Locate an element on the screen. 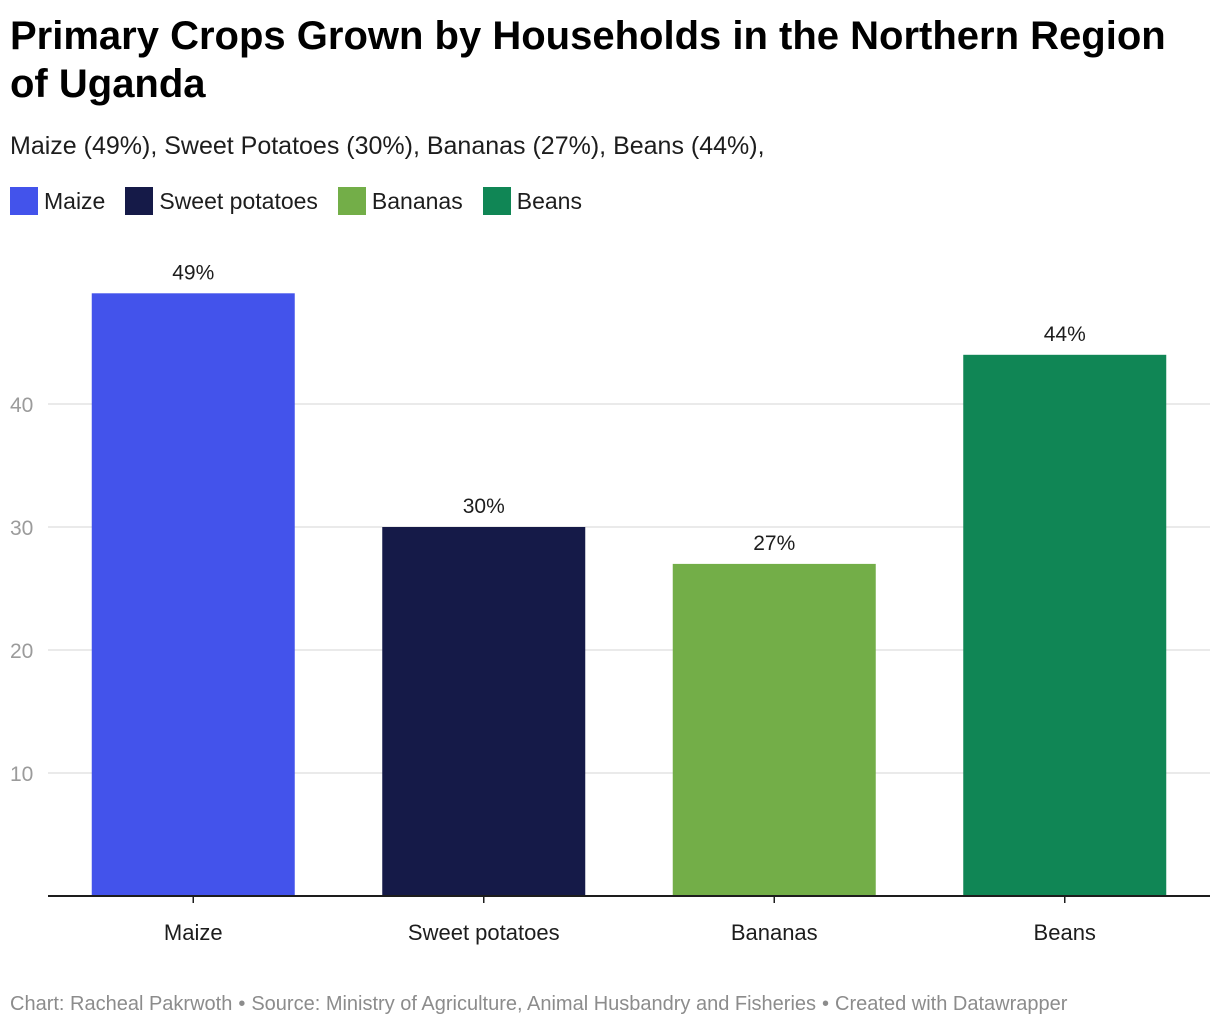  legend-item-beans: Beans is located at coordinates (532, 201).